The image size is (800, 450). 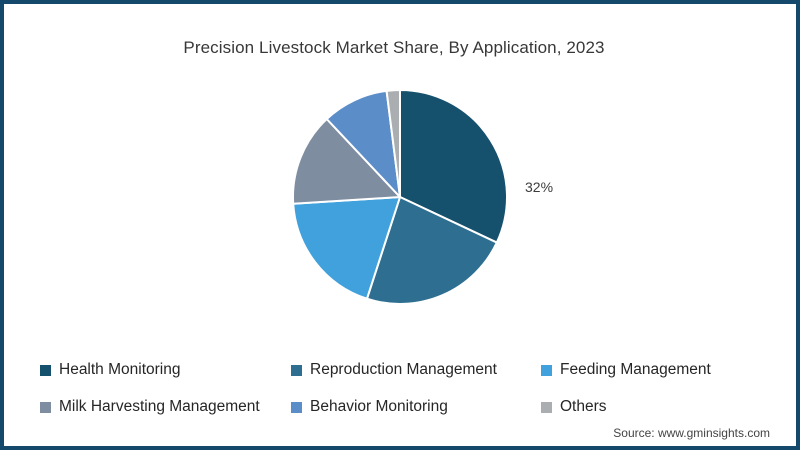 What do you see at coordinates (635, 369) in the screenshot?
I see `legend-label: Feeding Management` at bounding box center [635, 369].